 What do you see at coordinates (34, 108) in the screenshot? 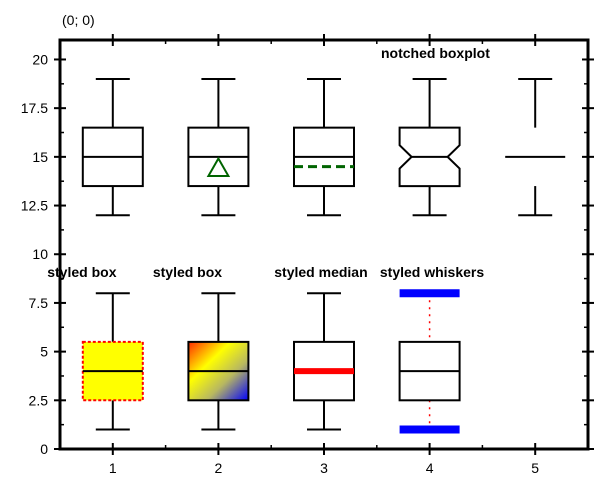
I see `y-tick-label: 17.5` at bounding box center [34, 108].